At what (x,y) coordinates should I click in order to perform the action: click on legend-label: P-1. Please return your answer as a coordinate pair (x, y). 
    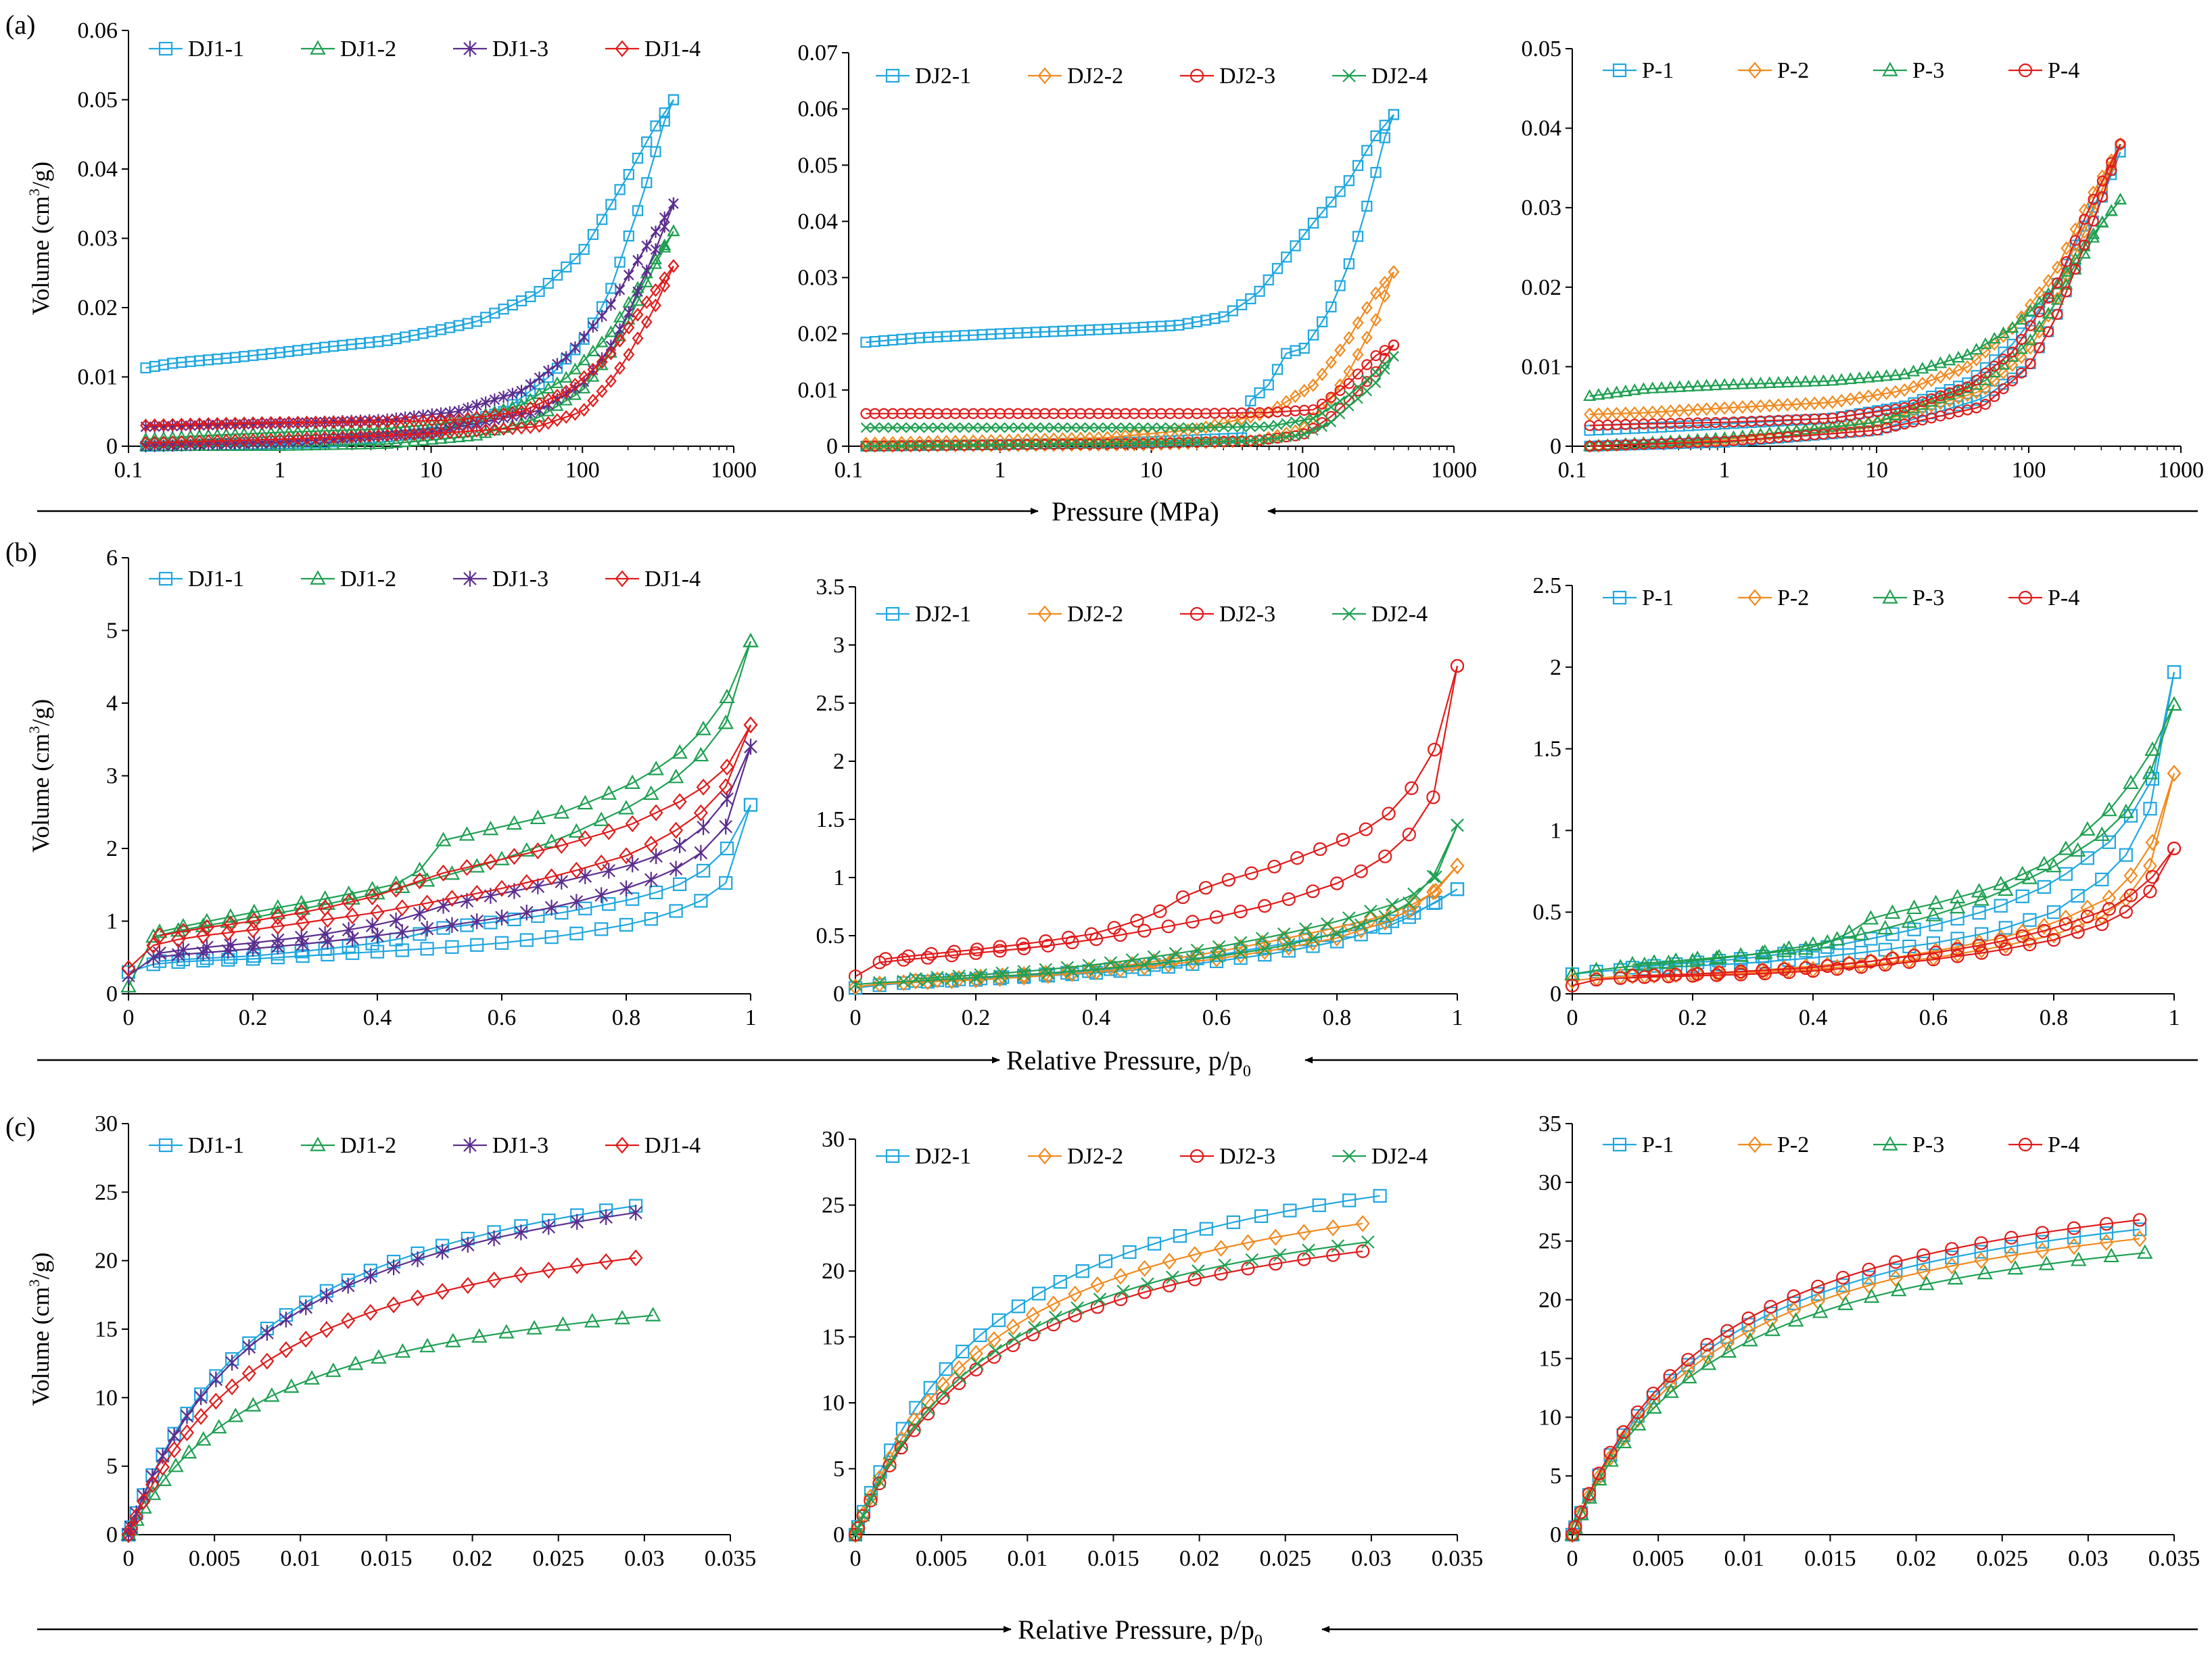
    Looking at the image, I should click on (1658, 70).